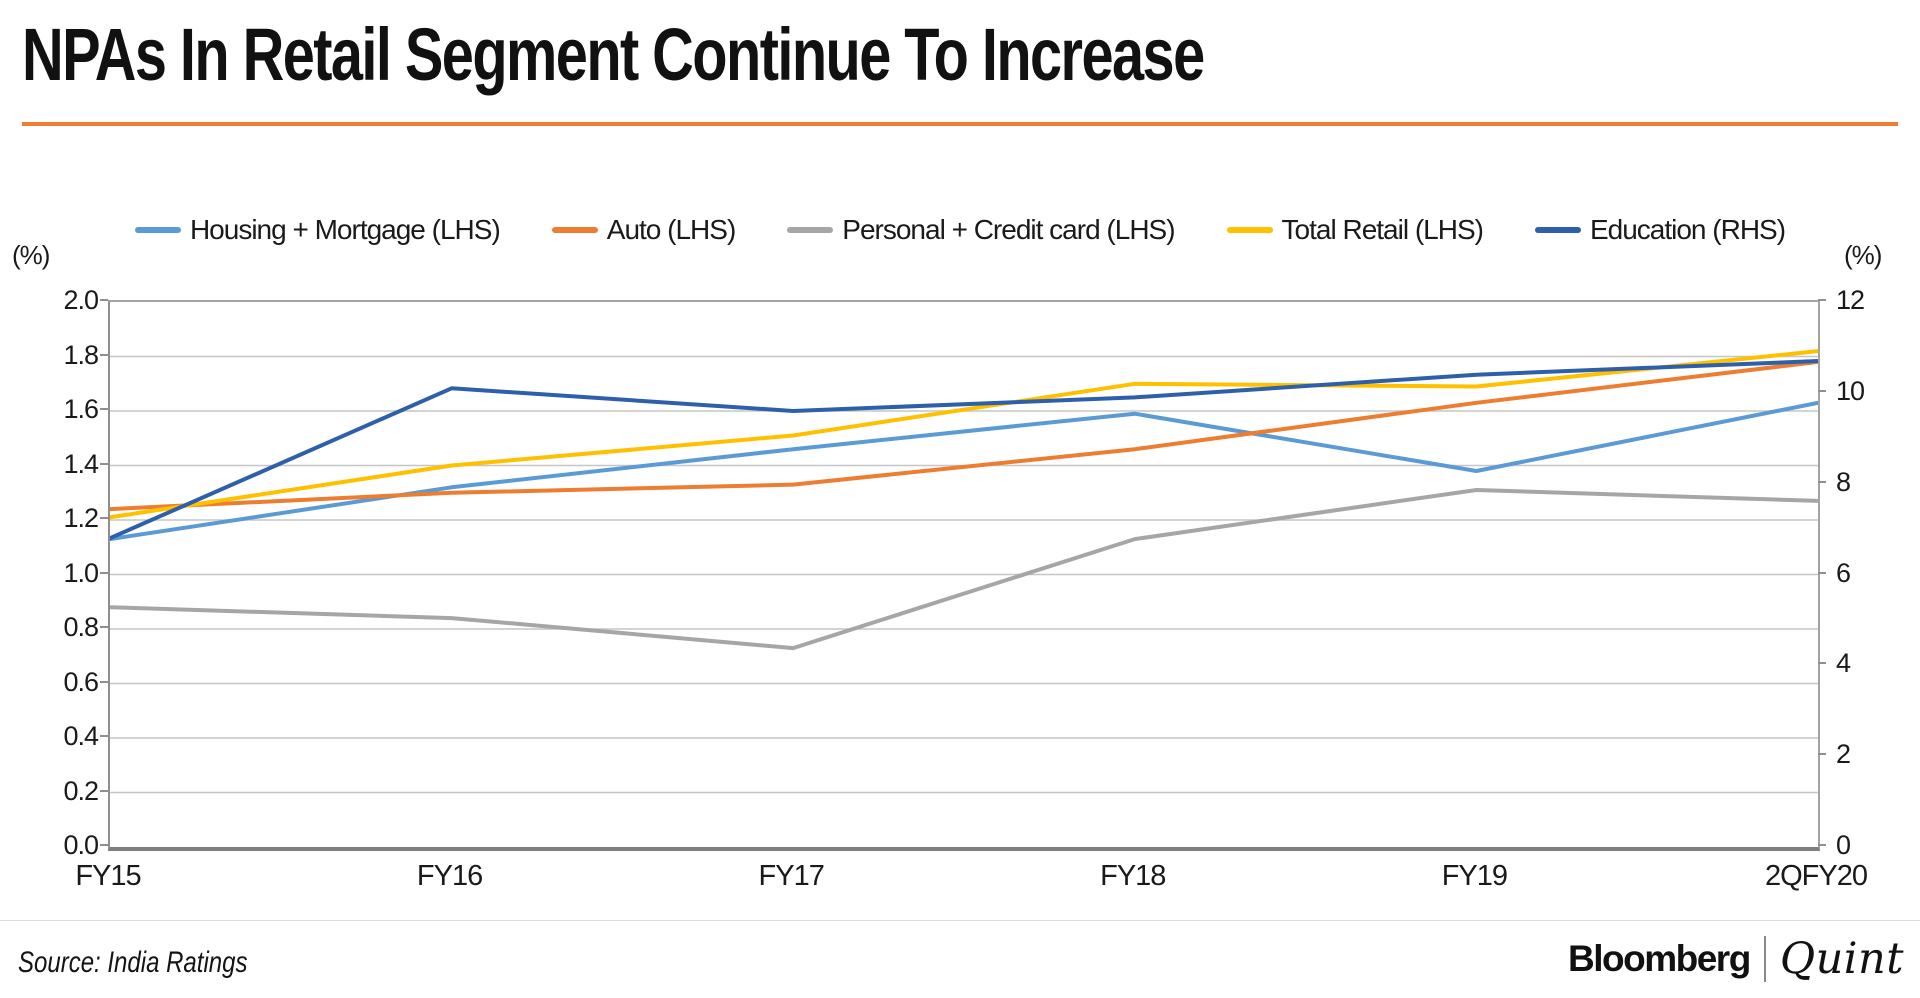  I want to click on left-axis-tick-label: 0.8, so click(81, 627).